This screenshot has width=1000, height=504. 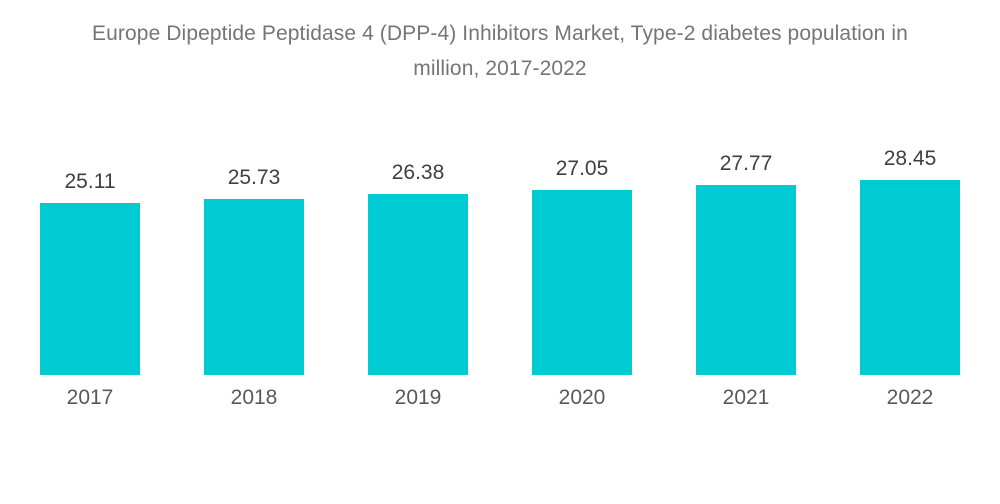 I want to click on bar-column: 25.73 2018, so click(x=254, y=288).